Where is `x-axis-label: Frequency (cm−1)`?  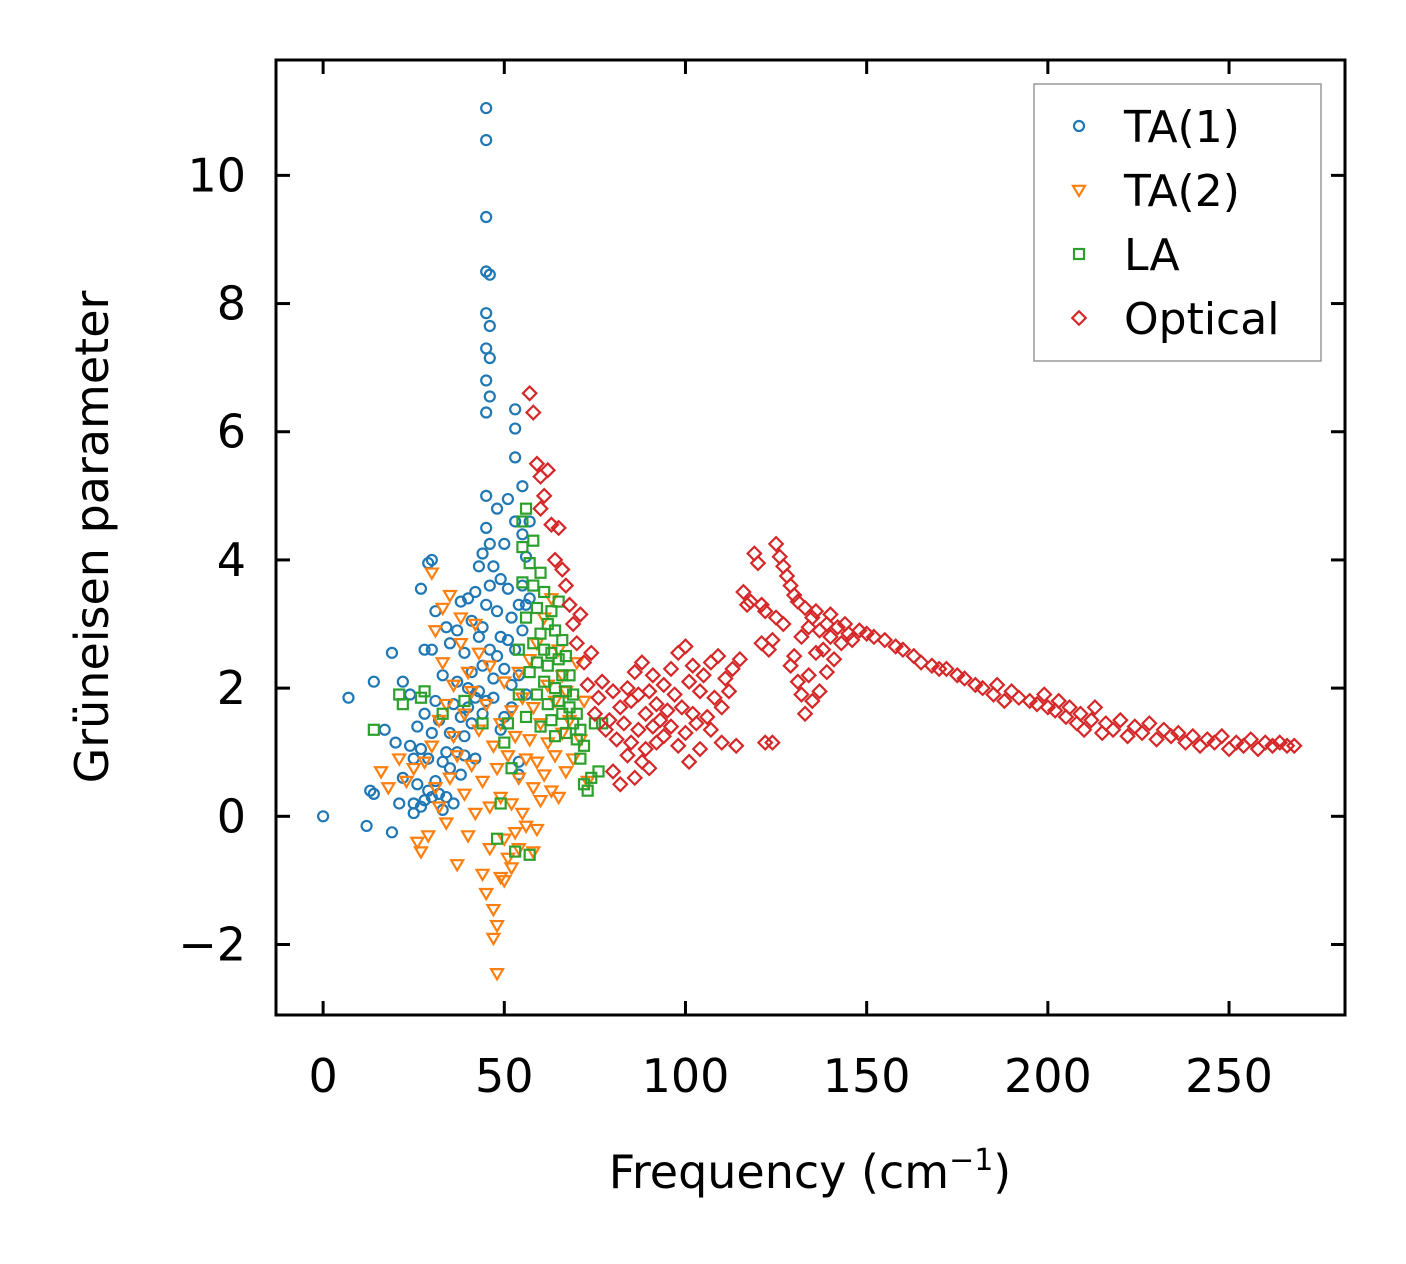 x-axis-label: Frequency (cm−1) is located at coordinates (810, 1171).